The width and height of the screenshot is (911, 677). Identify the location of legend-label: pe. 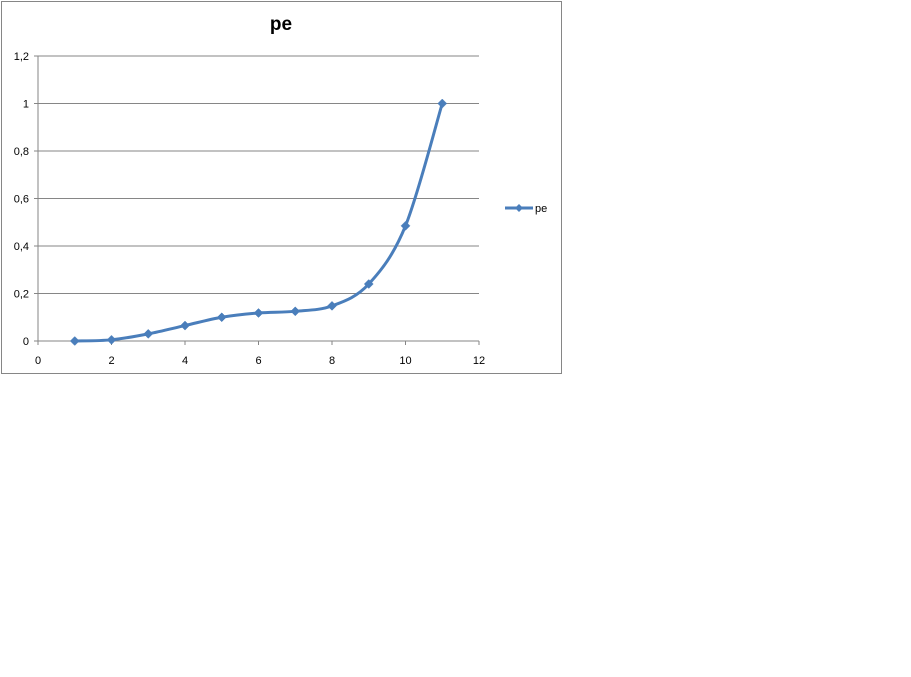
(541, 209).